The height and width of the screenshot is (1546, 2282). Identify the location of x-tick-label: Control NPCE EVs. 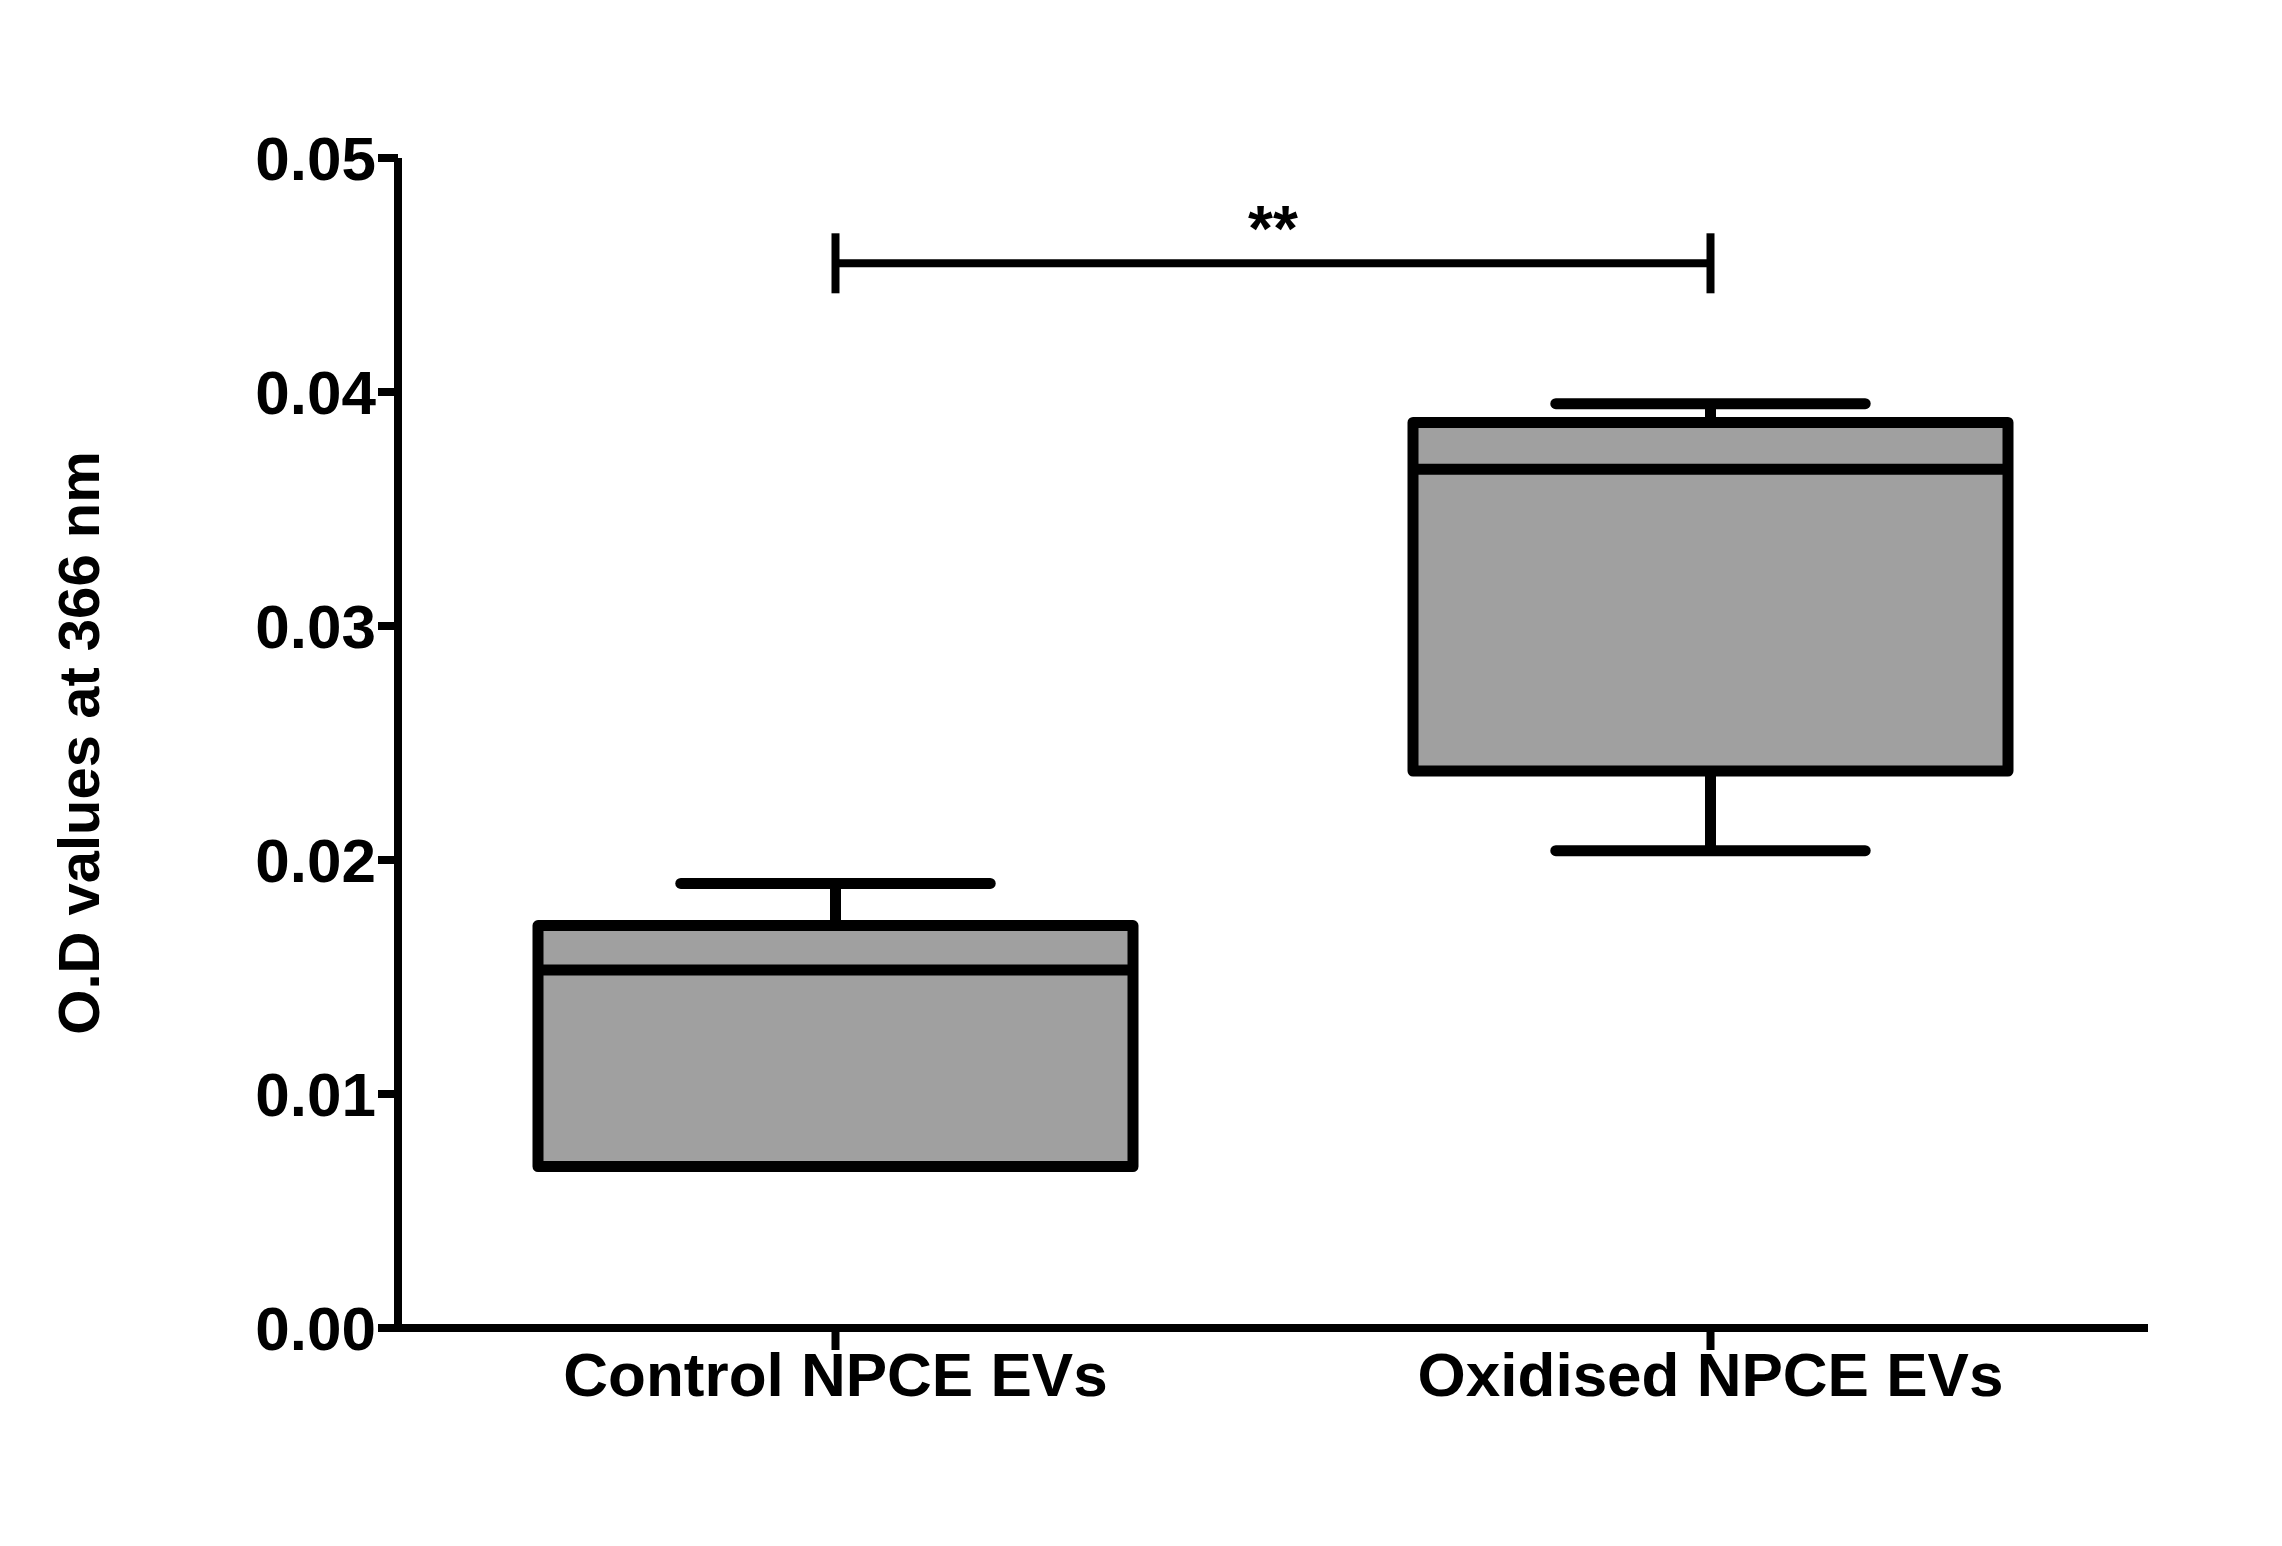
(835, 1375).